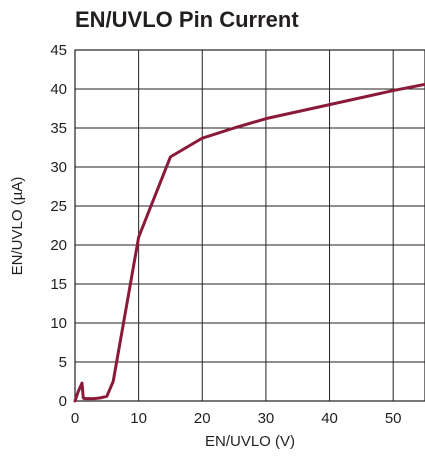  Describe the element at coordinates (393, 418) in the screenshot. I see `x-tick-label: 50` at that location.